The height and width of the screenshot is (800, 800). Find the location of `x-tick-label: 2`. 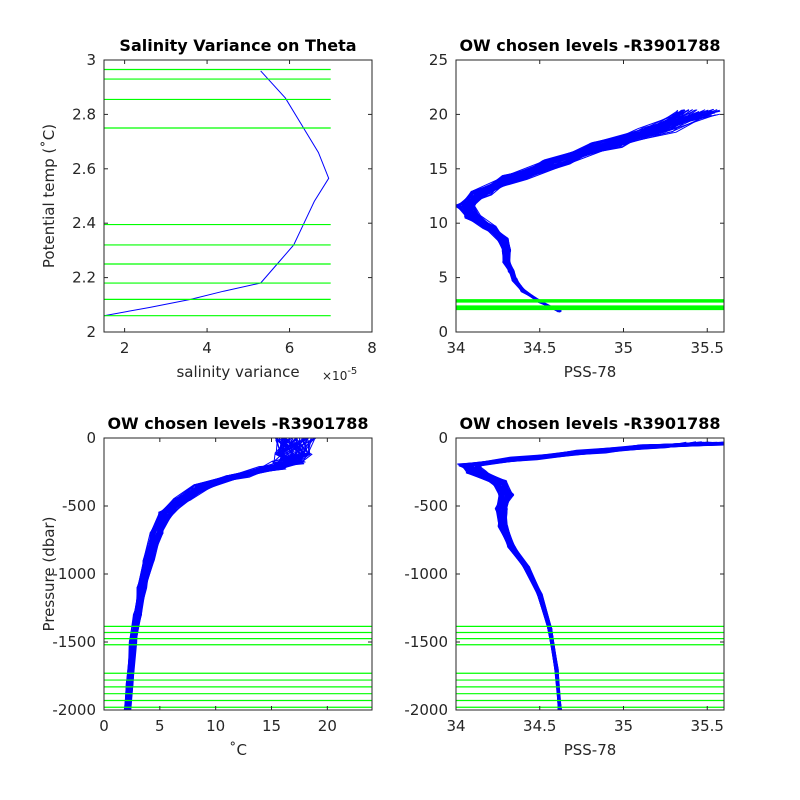

x-tick-label: 2 is located at coordinates (125, 348).